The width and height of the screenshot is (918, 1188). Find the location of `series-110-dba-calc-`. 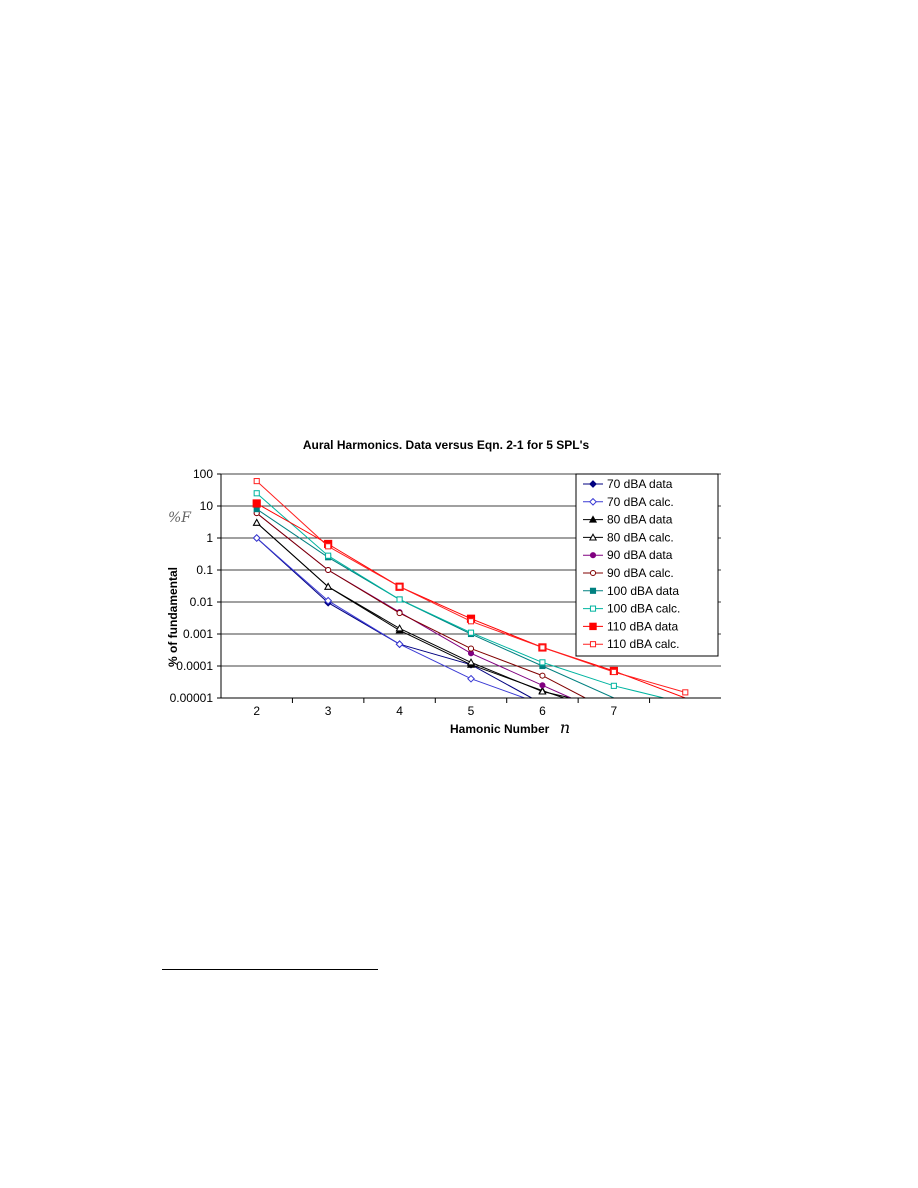

series-110-dba-calc- is located at coordinates (471, 587).